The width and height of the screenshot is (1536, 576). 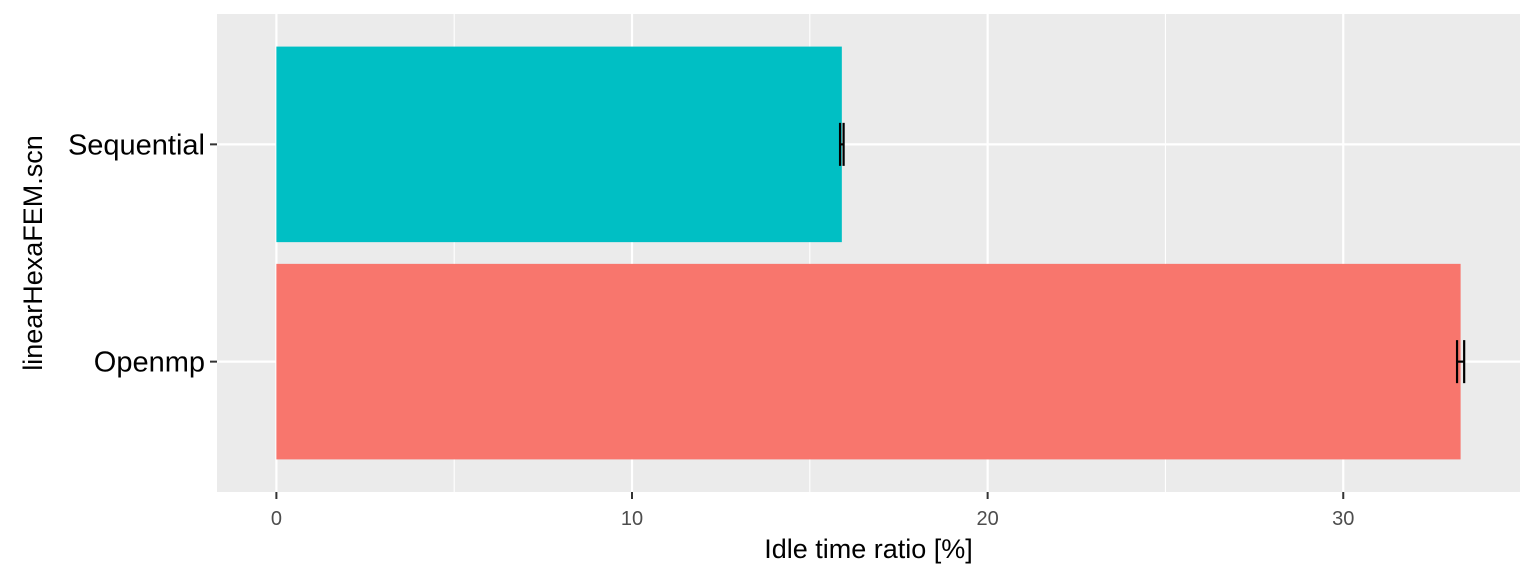 I want to click on x-tick-label: 30, so click(x=1343, y=519).